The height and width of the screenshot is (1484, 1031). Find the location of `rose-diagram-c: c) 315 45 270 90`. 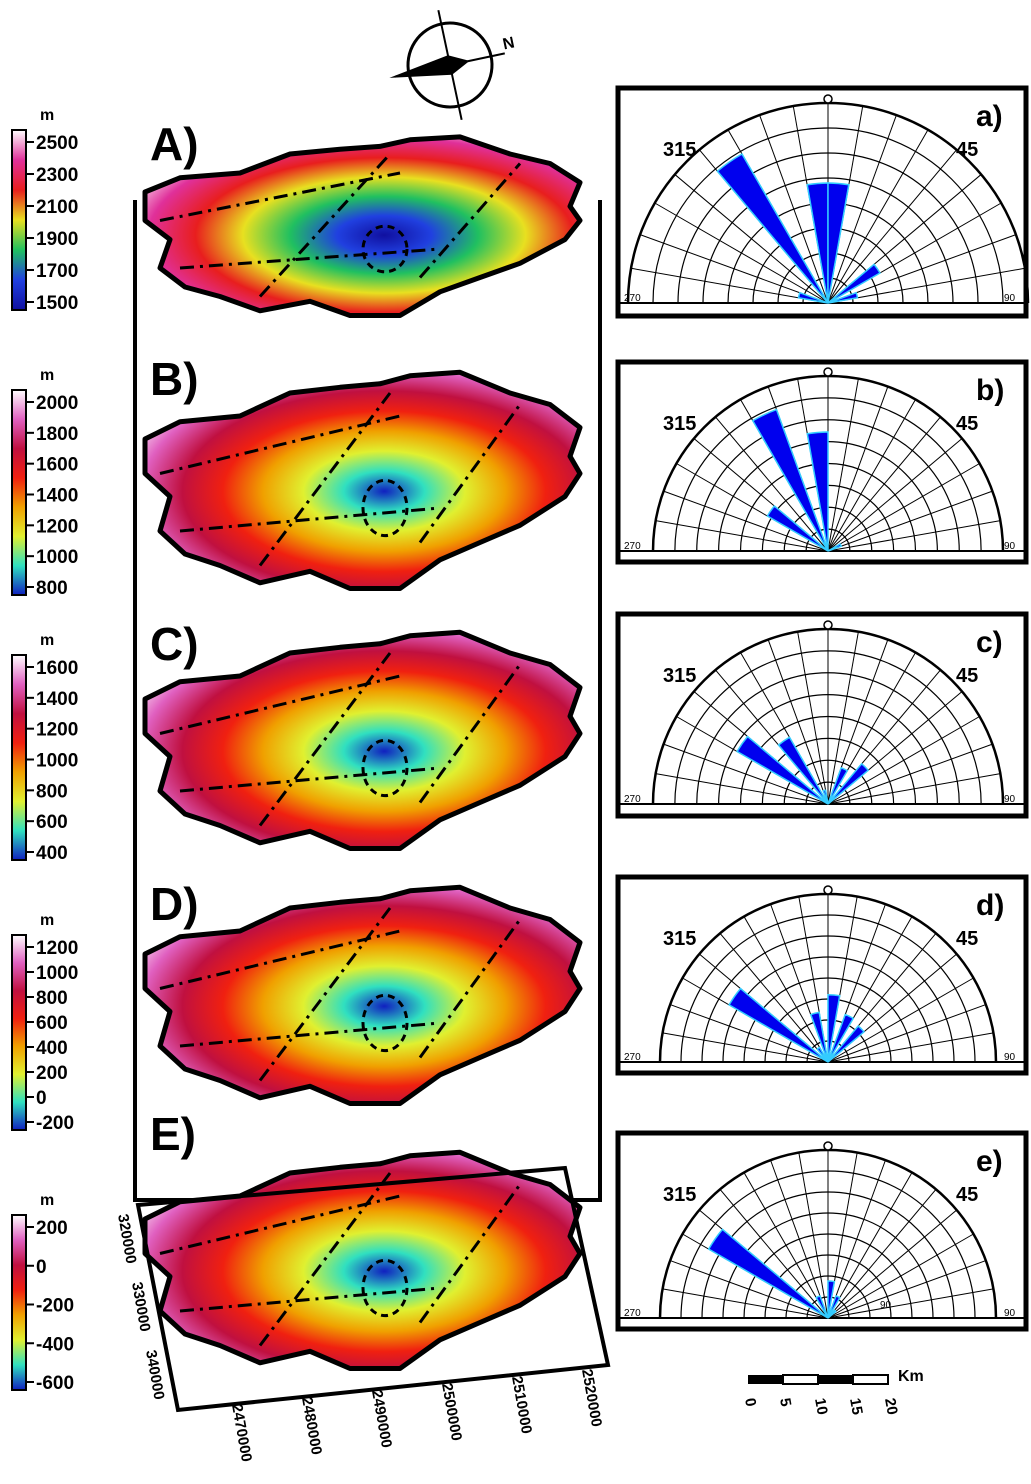

rose-diagram-c: c) 315 45 270 90 is located at coordinates (822, 715).